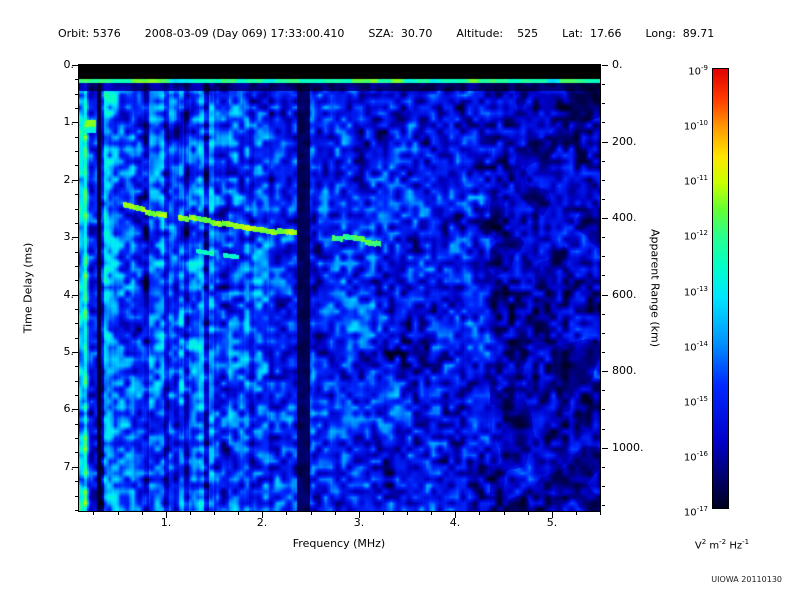  I want to click on x-tick-label: 5., so click(552, 522).